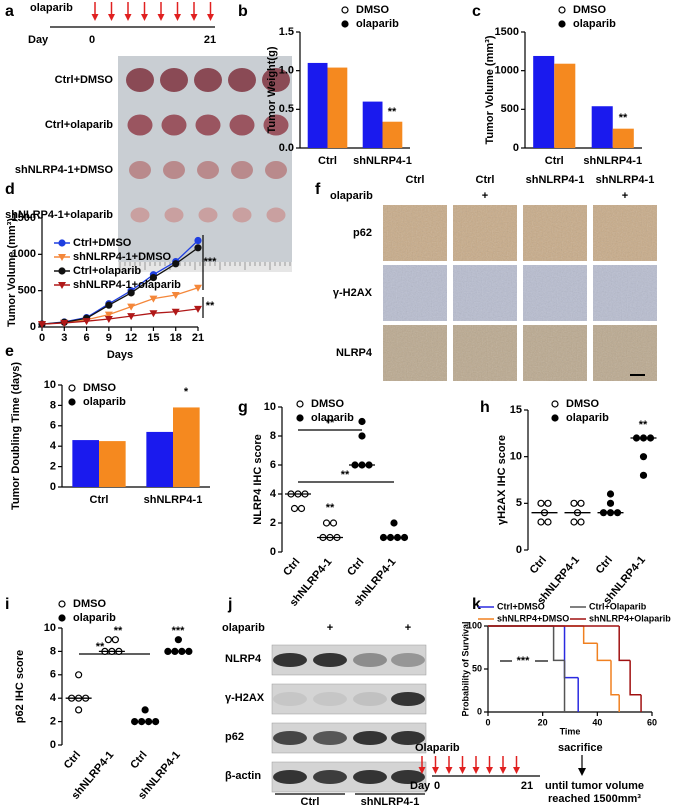  What do you see at coordinates (10, 189) in the screenshot?
I see `panel-label: d` at bounding box center [10, 189].